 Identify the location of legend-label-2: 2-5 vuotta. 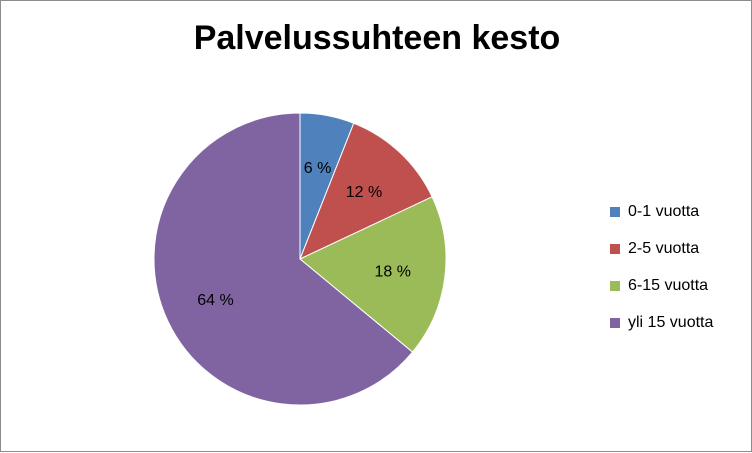
(664, 248).